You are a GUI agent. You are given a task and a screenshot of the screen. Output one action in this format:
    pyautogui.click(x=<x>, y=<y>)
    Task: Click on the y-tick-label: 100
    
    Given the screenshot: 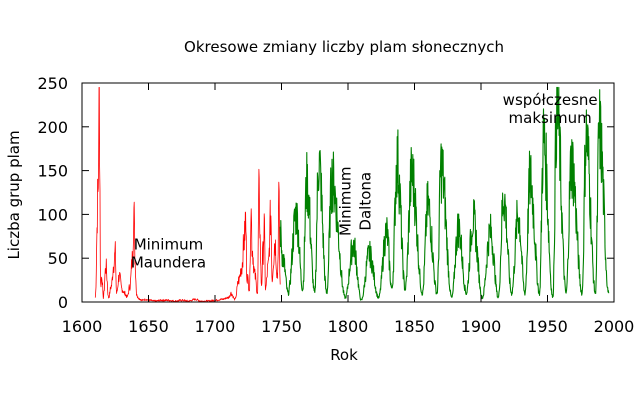 What is the action you would take?
    pyautogui.click(x=52, y=214)
    